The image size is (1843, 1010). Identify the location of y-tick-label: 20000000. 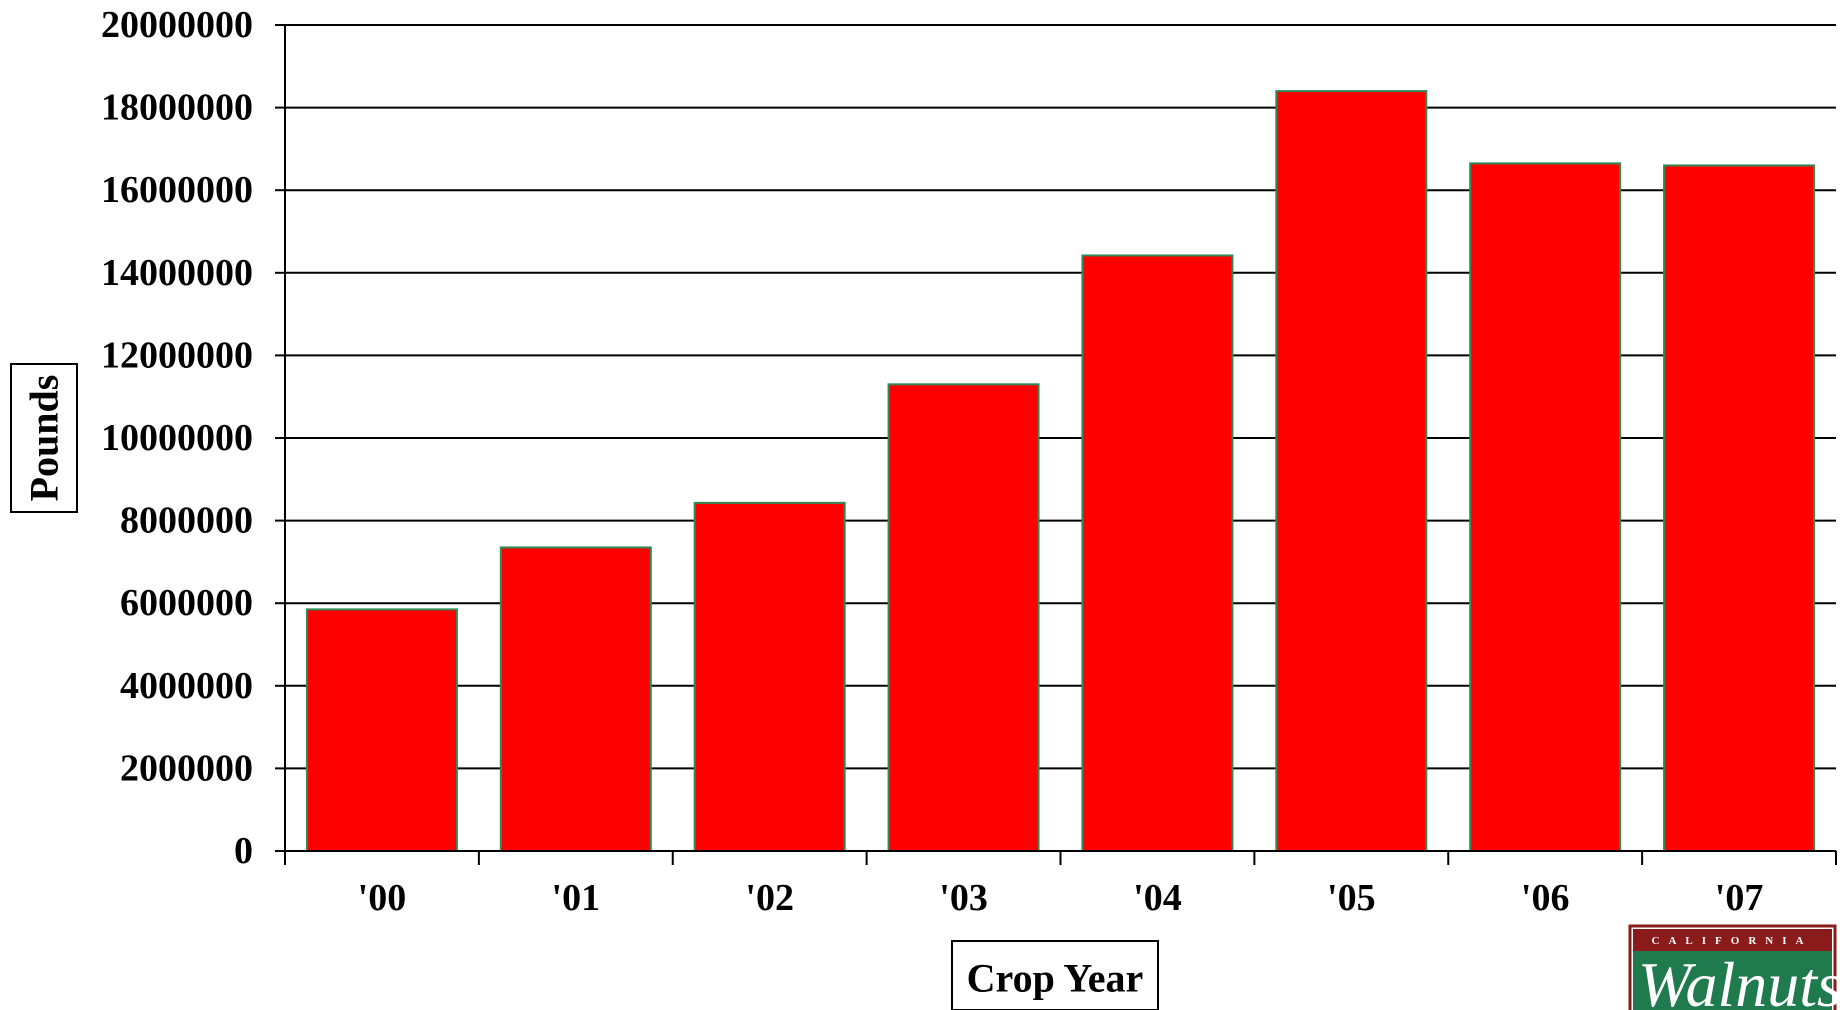
(177, 25).